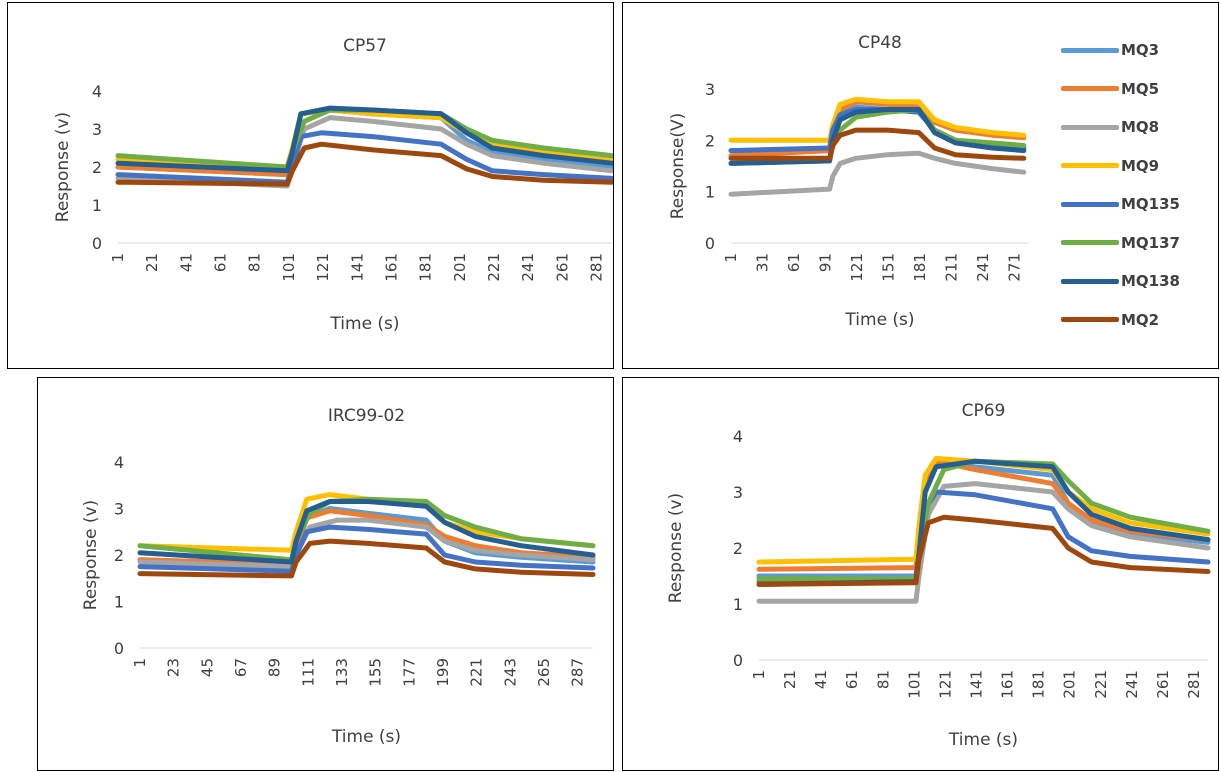 This screenshot has width=1221, height=772. Describe the element at coordinates (983, 510) in the screenshot. I see `series-line-mq9` at that location.